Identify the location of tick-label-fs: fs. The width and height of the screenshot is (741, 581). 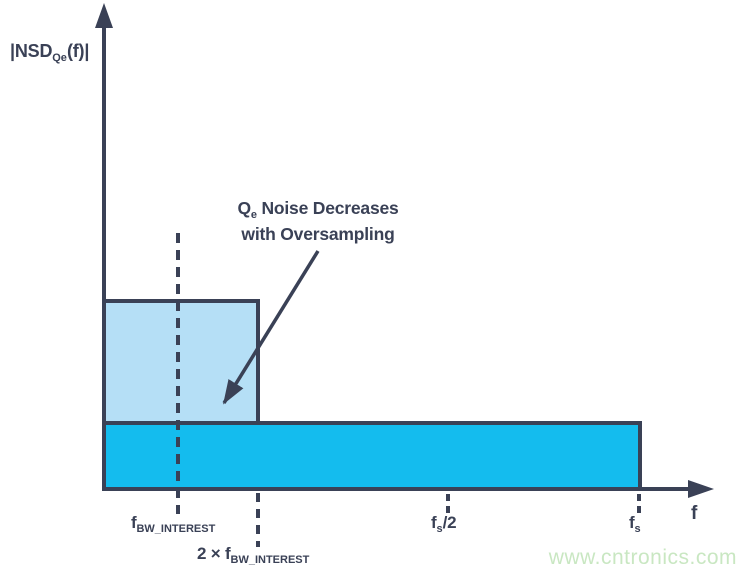
(635, 524).